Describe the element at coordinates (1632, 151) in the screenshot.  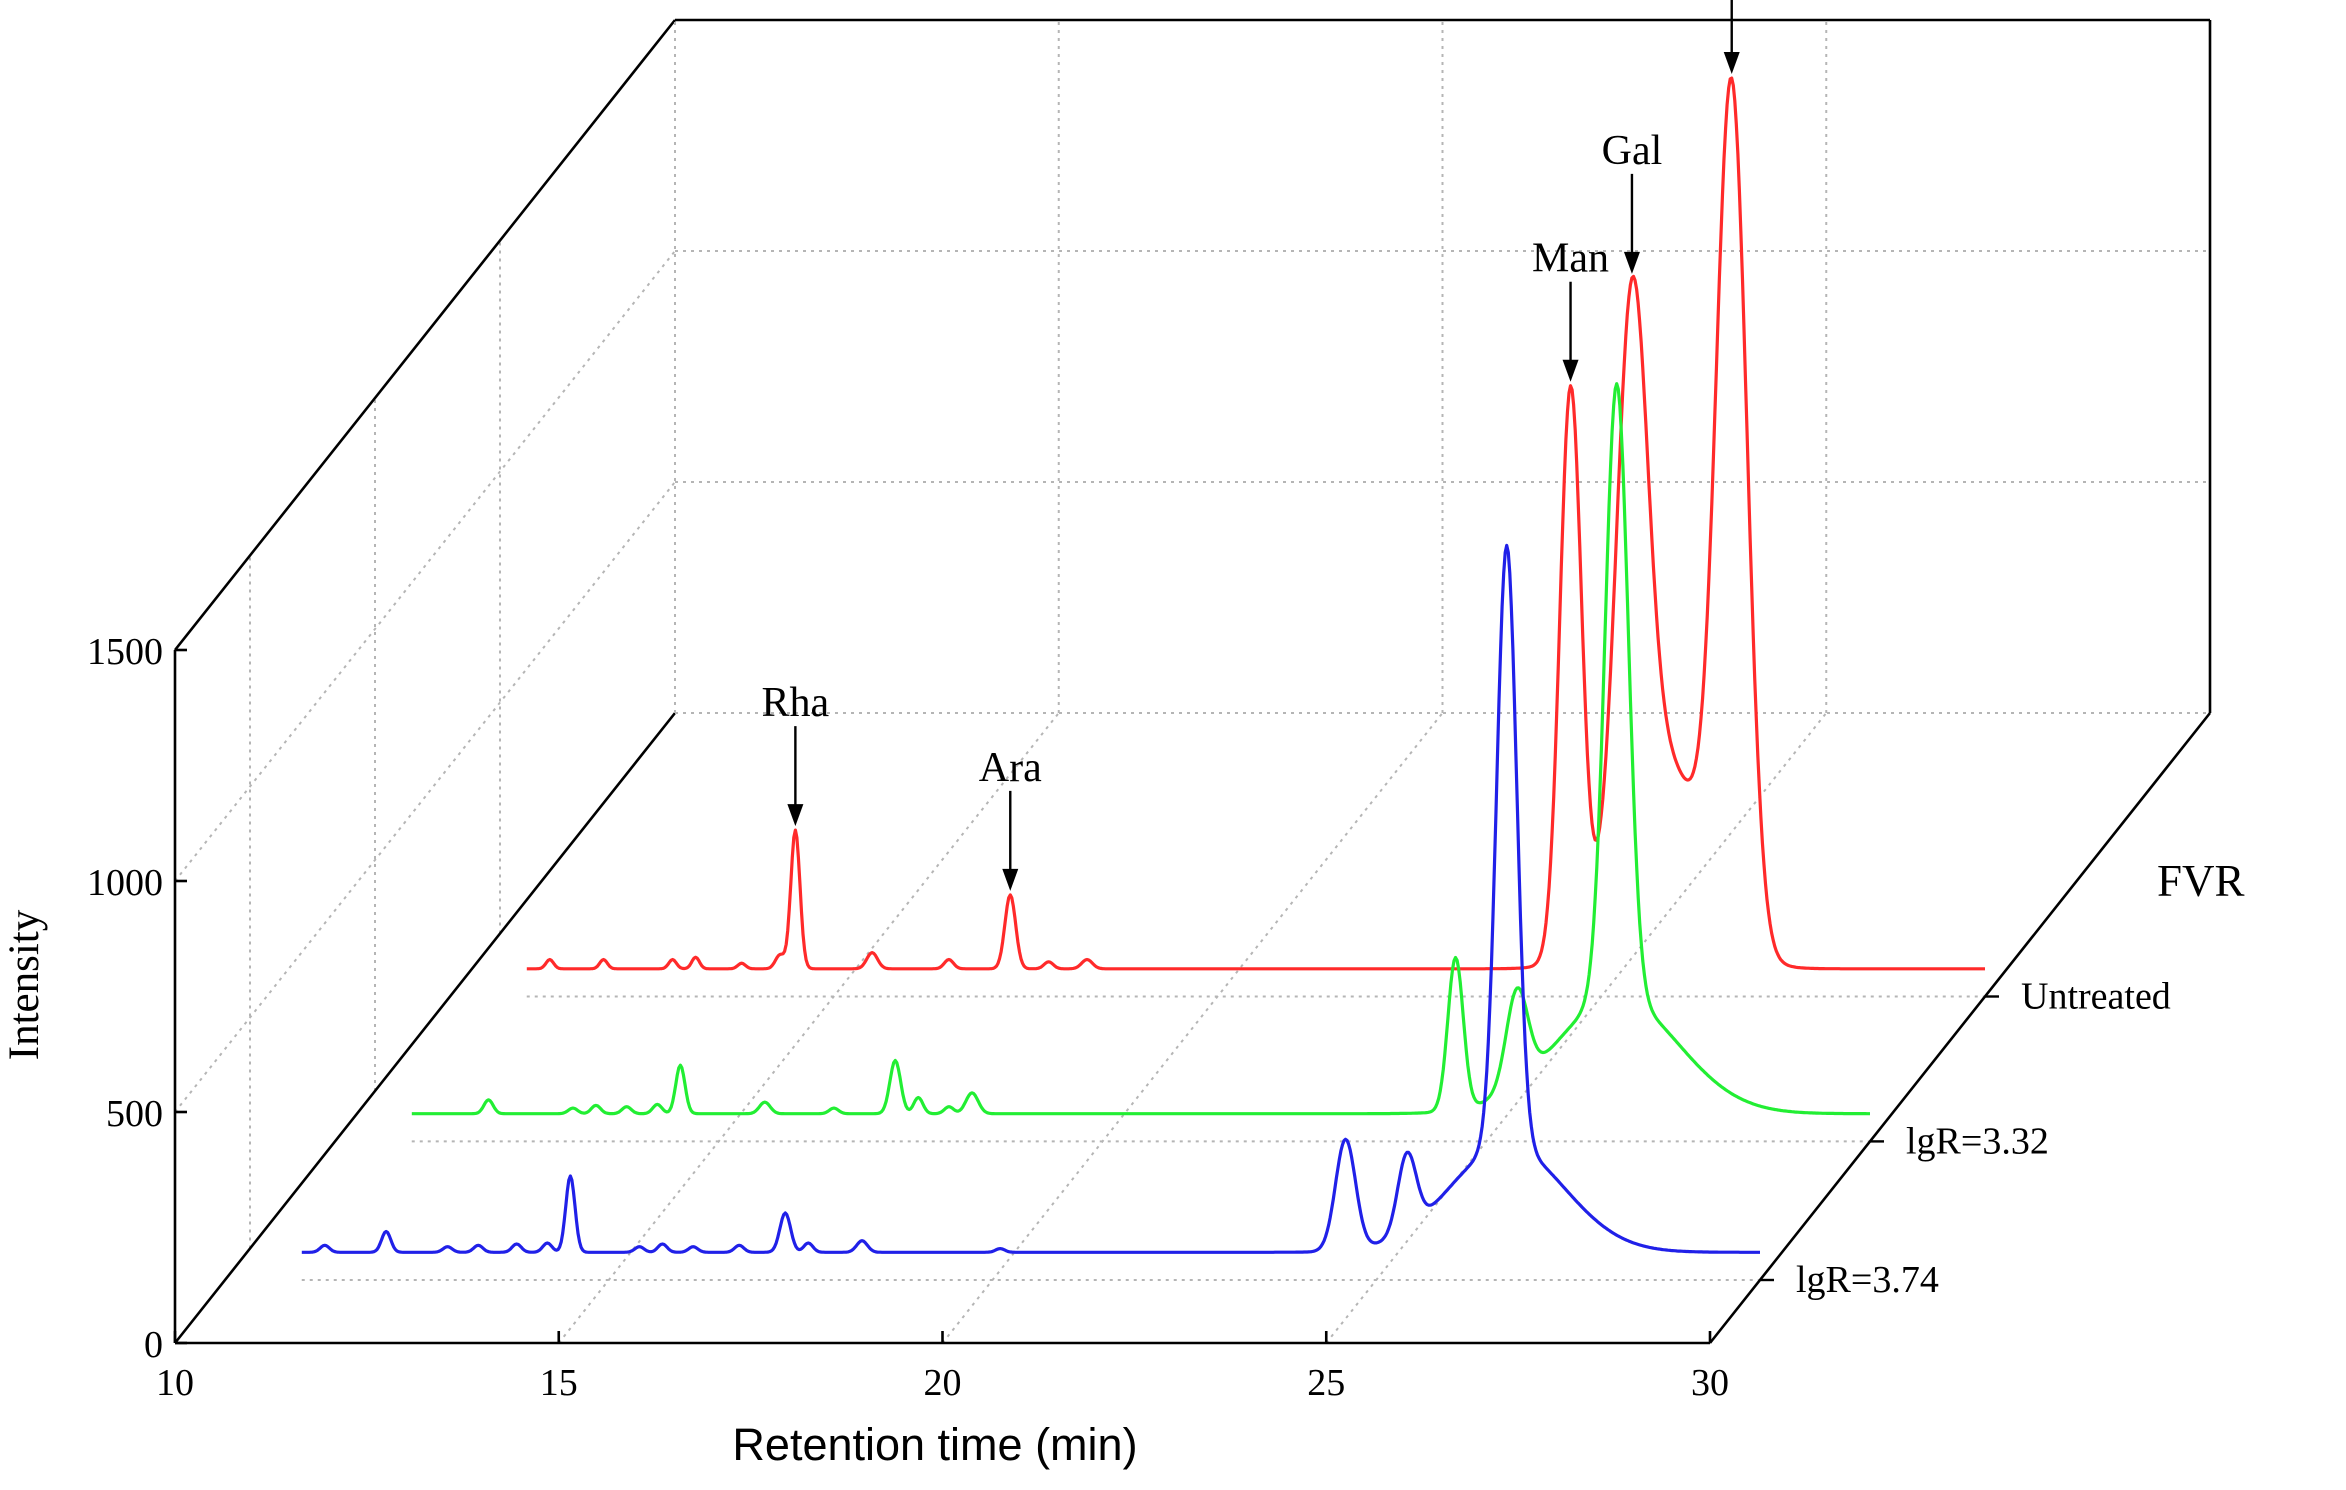
I see `annotation-label: Gal` at that location.